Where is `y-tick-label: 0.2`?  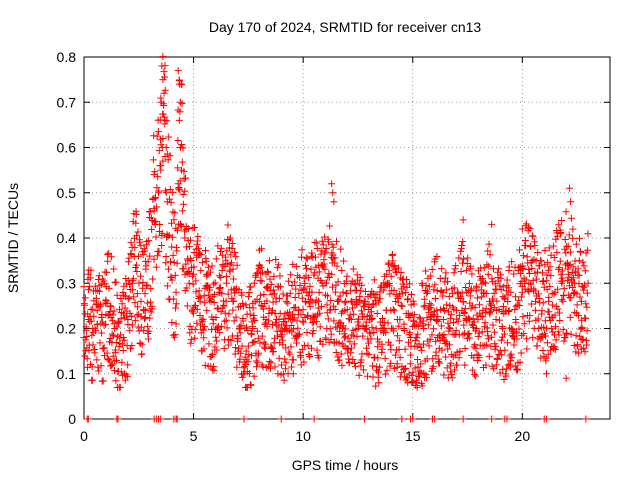 y-tick-label: 0.2 is located at coordinates (67, 329).